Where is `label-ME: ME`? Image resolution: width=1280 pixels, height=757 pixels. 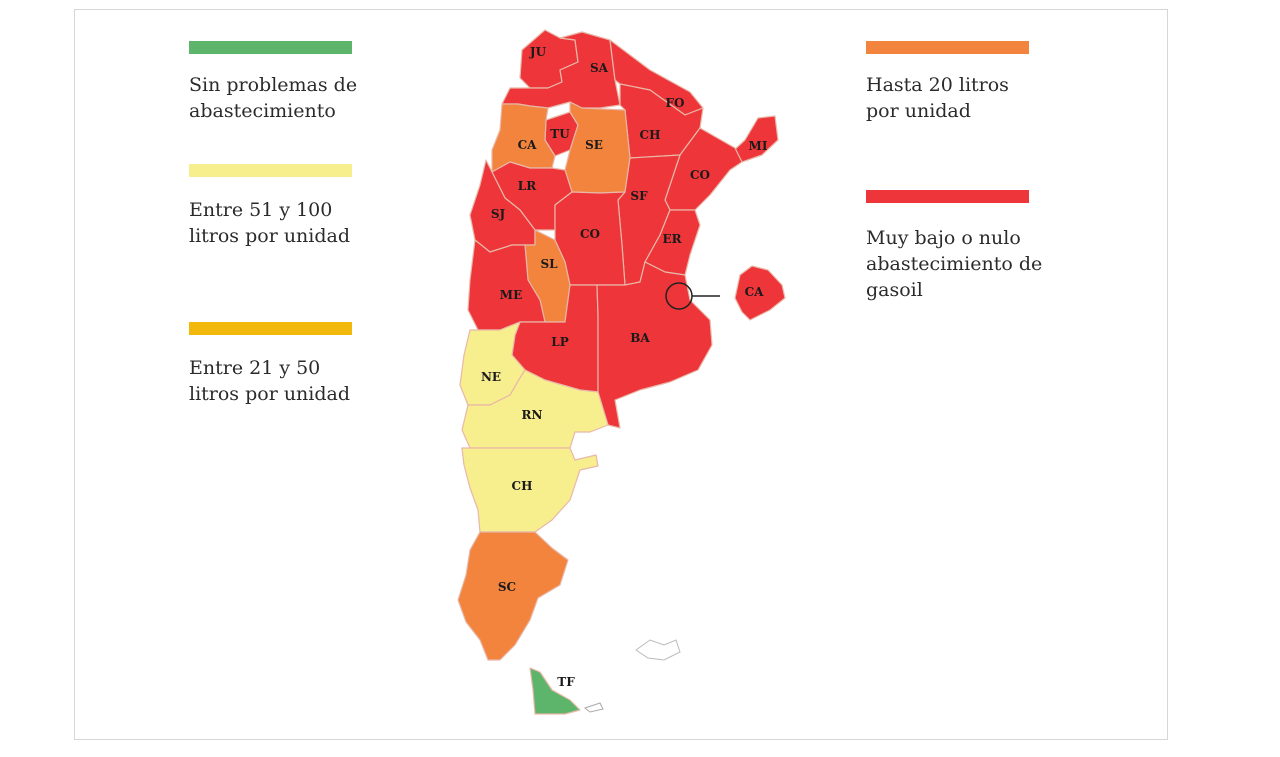 label-ME: ME is located at coordinates (511, 295).